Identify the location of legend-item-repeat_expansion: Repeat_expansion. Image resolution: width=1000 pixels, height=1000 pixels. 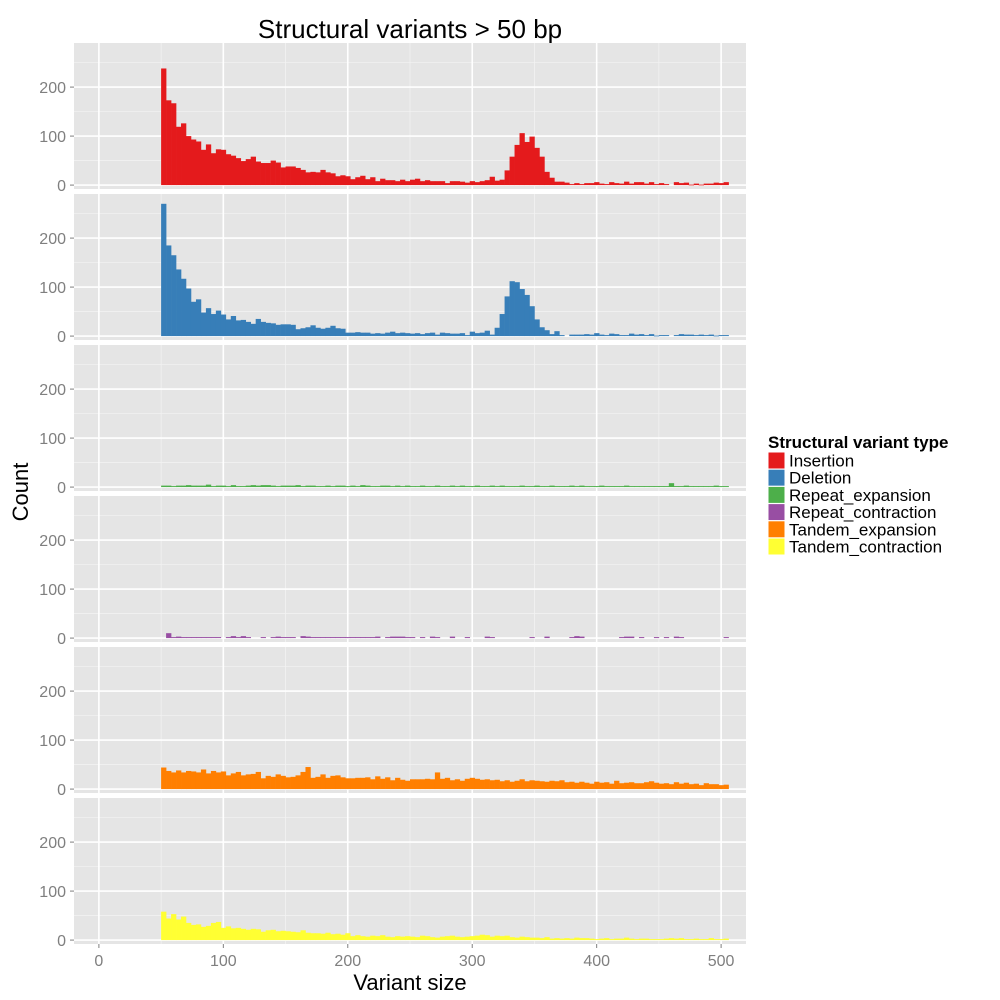
(849, 495).